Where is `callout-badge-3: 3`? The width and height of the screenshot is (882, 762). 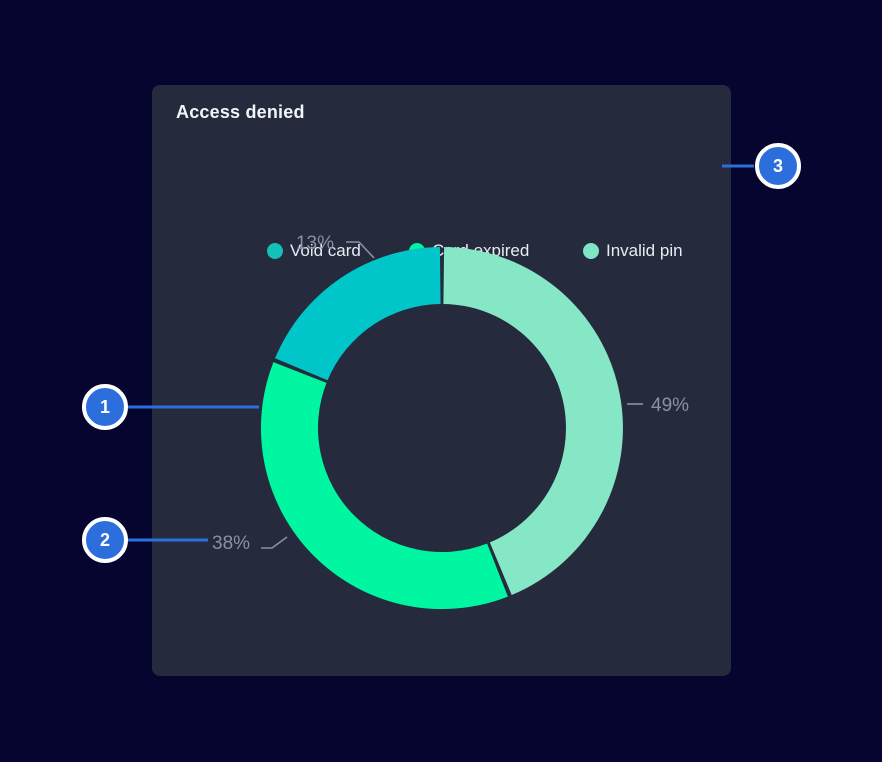 callout-badge-3: 3 is located at coordinates (778, 166).